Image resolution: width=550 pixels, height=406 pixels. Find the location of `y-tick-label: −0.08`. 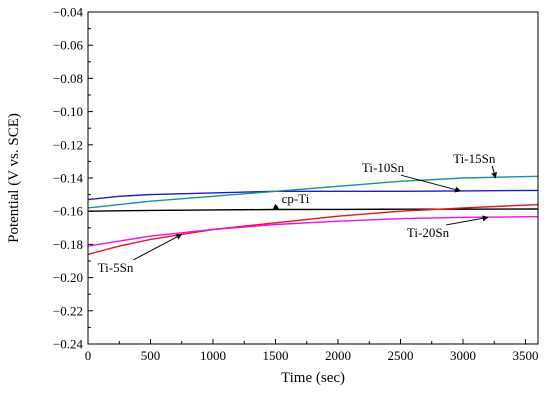

y-tick-label: −0.08 is located at coordinates (68, 78).